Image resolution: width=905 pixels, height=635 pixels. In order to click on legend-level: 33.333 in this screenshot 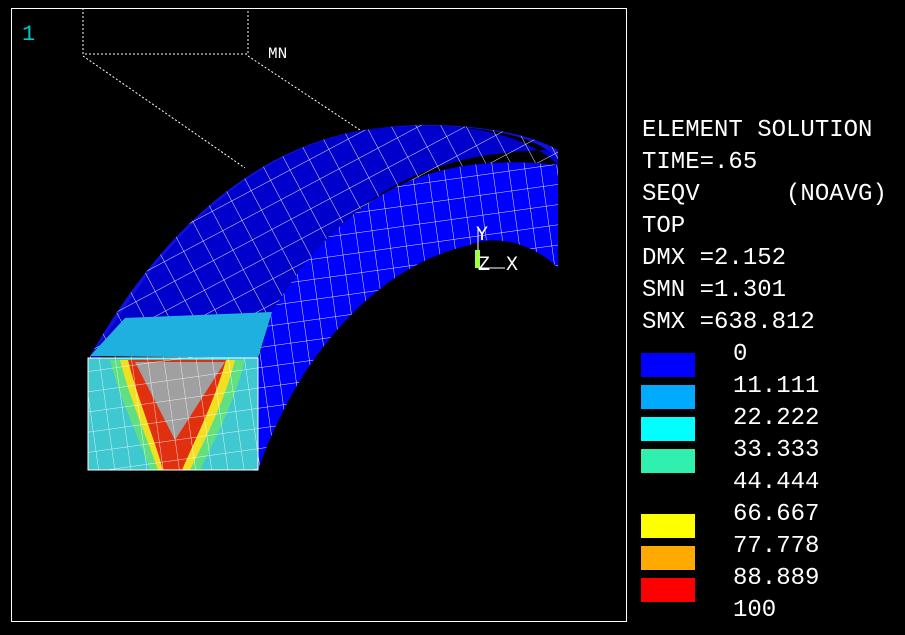, I will do `click(776, 450)`.